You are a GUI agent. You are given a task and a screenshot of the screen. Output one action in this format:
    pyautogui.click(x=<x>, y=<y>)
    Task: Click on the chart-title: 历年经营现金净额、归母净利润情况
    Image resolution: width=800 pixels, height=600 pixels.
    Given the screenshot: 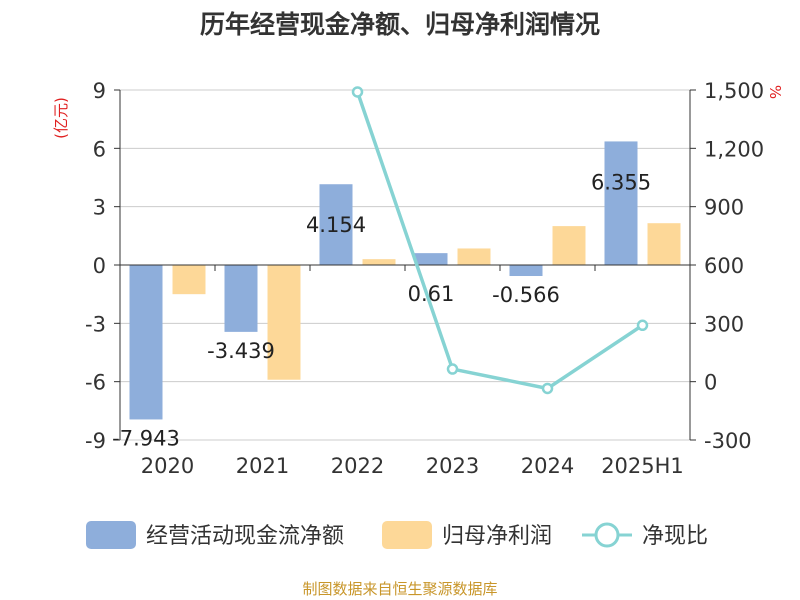 What is the action you would take?
    pyautogui.click(x=400, y=24)
    